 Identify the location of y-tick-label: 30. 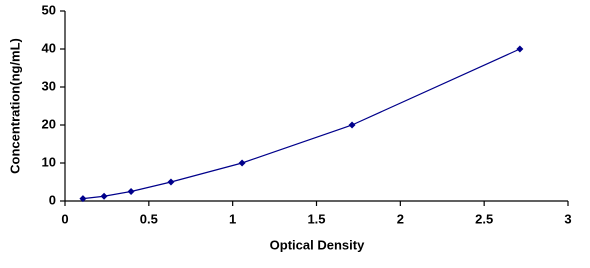
(49, 85).